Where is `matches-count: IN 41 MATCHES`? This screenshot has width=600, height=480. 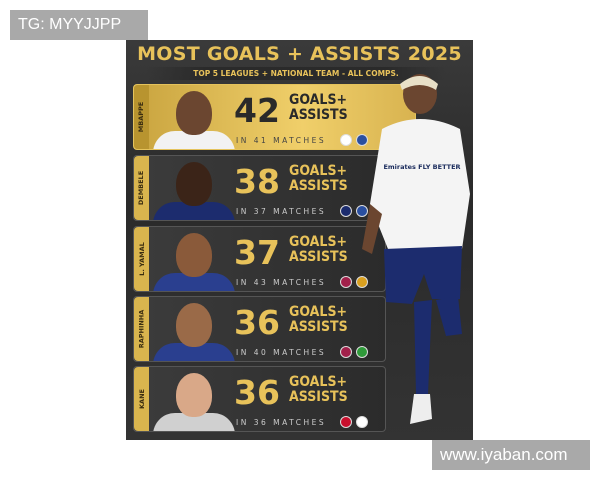 matches-count: IN 41 MATCHES is located at coordinates (281, 140).